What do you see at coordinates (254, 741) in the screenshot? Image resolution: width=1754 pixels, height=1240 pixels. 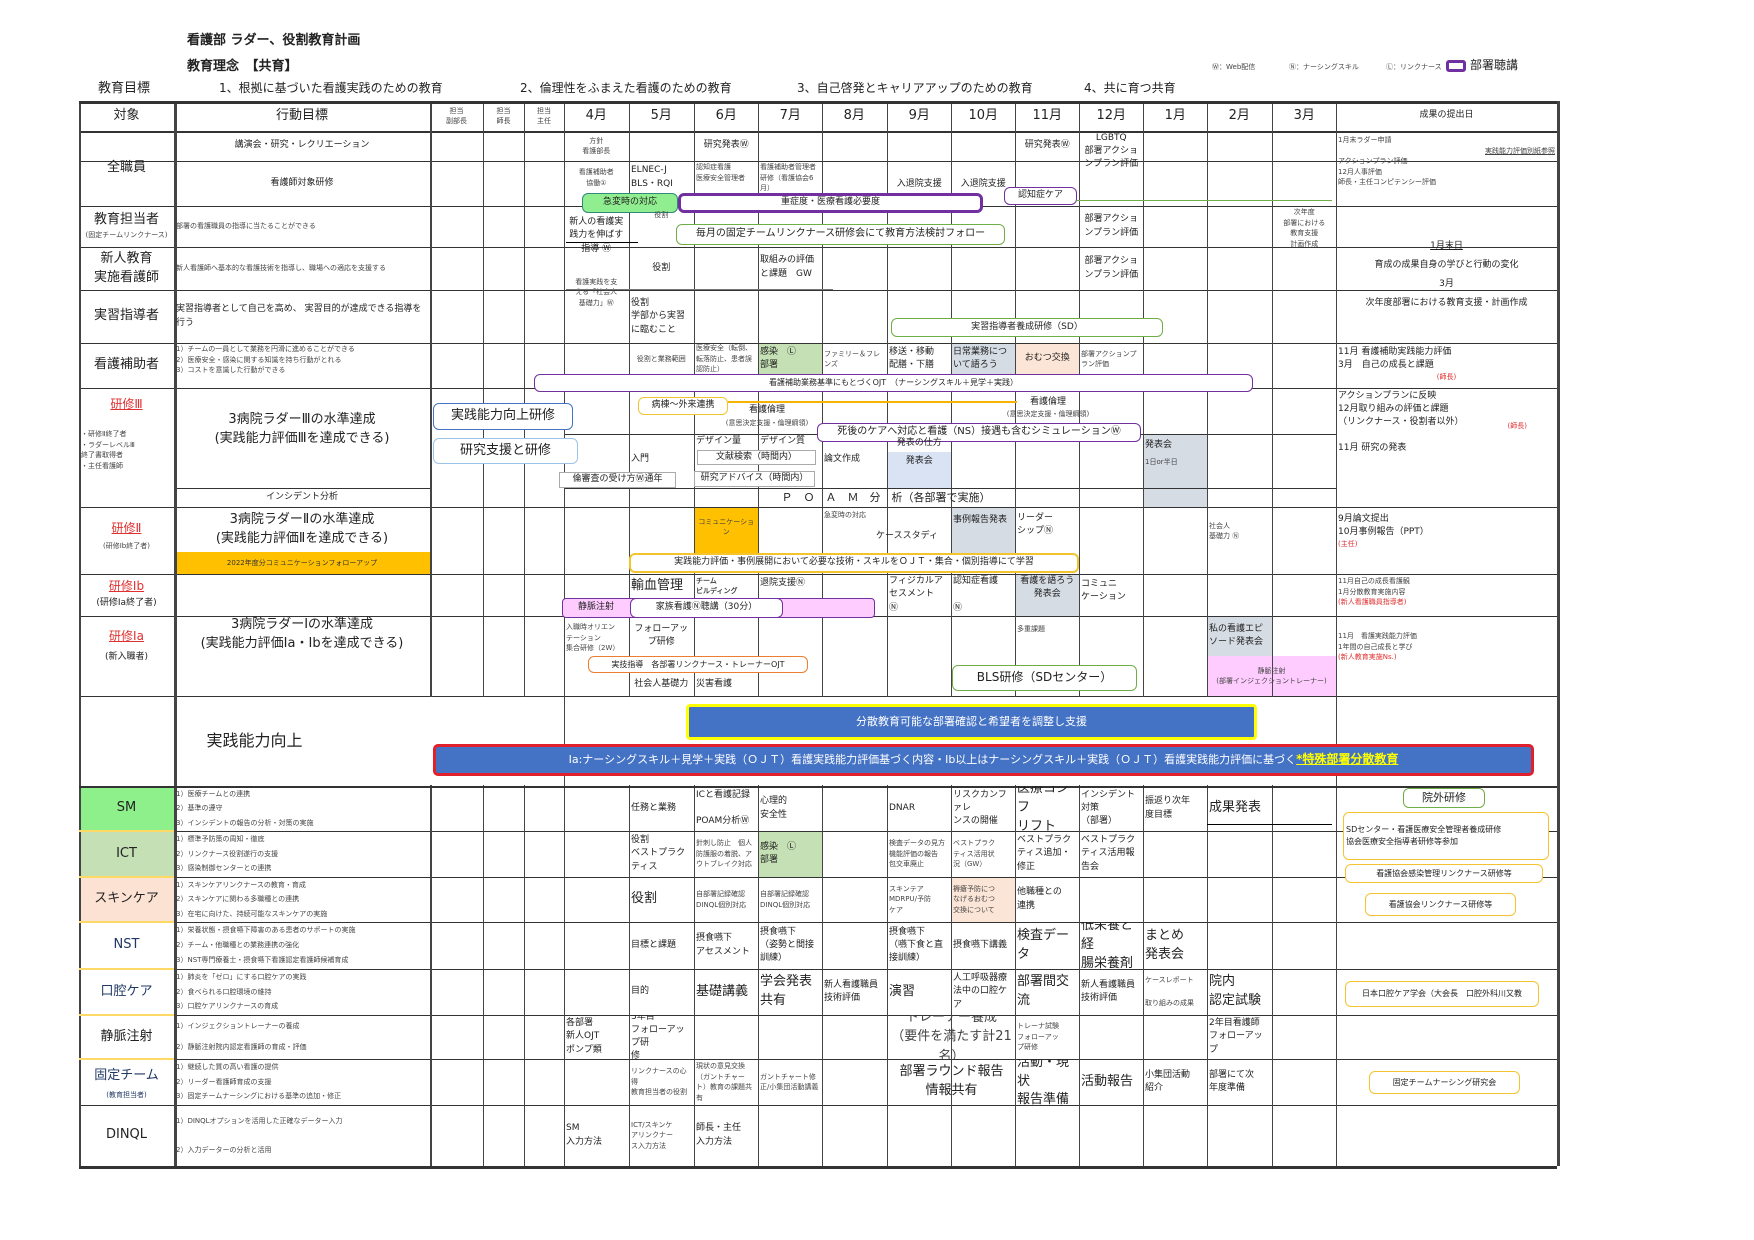 I see `row-label-practice-up: 実践能力向上` at bounding box center [254, 741].